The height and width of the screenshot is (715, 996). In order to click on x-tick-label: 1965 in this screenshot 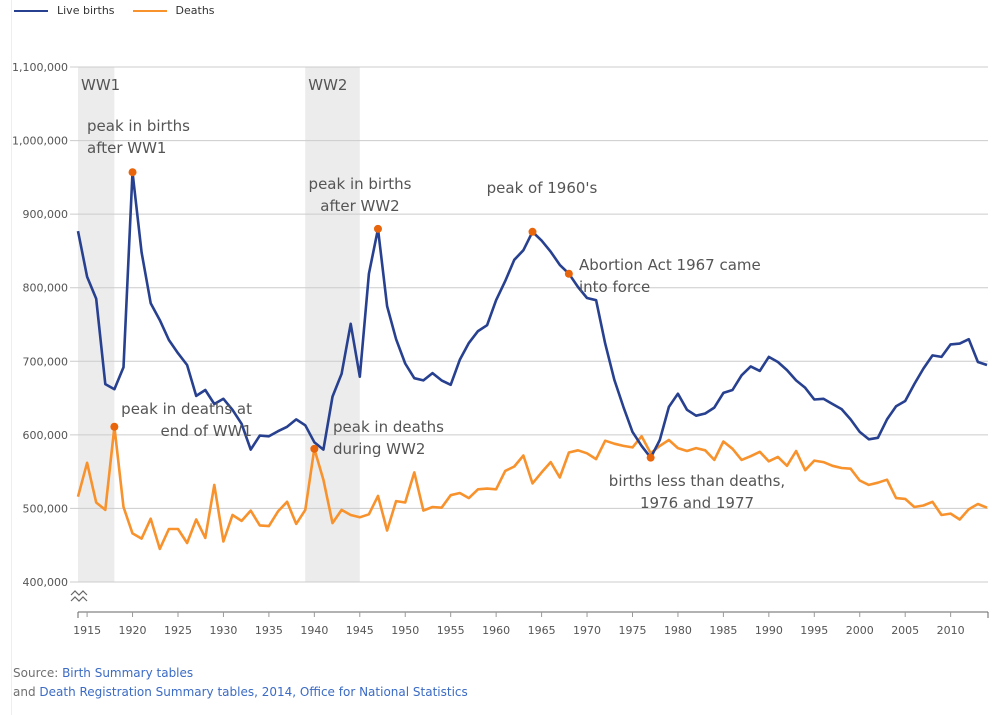, I will do `click(542, 630)`.